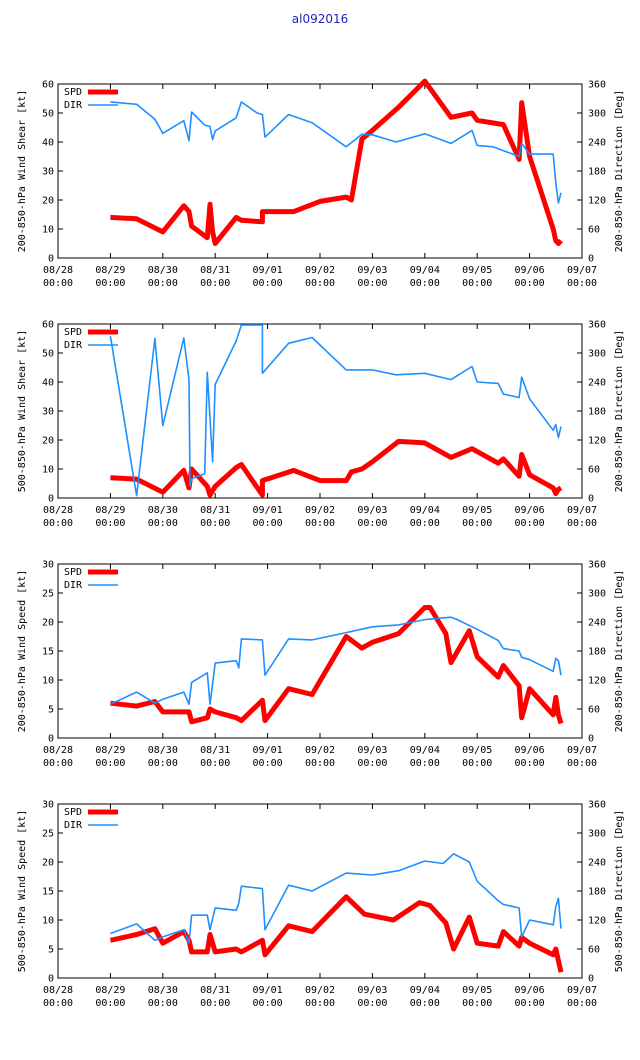 This screenshot has height=1060, width=640. I want to click on legend-dir-label: DIR, so click(73, 825).